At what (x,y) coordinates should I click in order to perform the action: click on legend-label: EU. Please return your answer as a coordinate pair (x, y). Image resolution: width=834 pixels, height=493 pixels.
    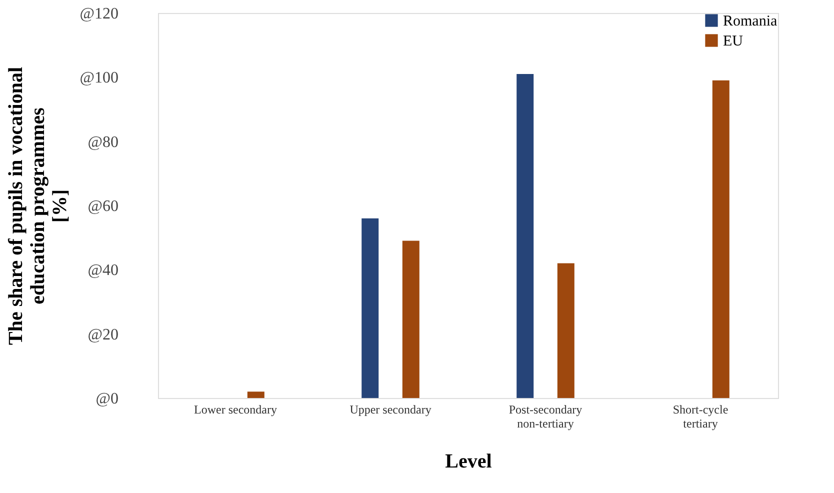
    Looking at the image, I should click on (733, 42).